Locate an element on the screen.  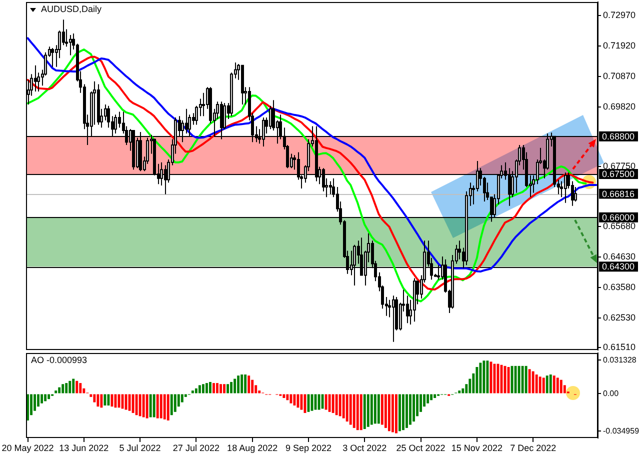
x-tick-label: 13 Jun 2022 is located at coordinates (84, 447).